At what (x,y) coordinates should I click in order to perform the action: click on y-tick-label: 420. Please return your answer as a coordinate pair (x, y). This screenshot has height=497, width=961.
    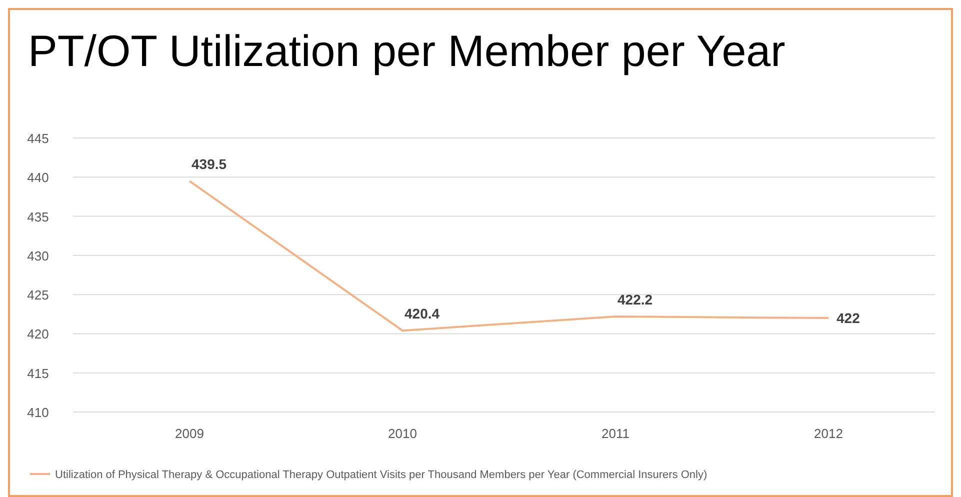
    Looking at the image, I should click on (38, 334).